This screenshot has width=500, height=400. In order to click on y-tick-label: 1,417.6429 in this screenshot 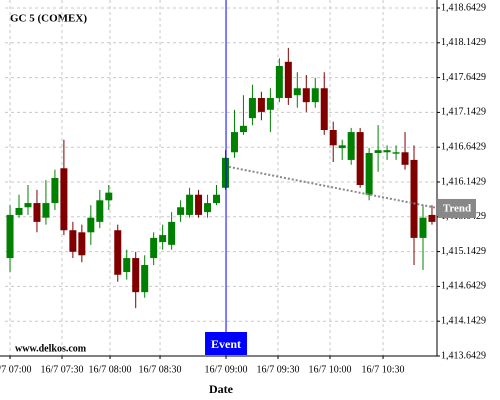, I will do `click(463, 77)`.